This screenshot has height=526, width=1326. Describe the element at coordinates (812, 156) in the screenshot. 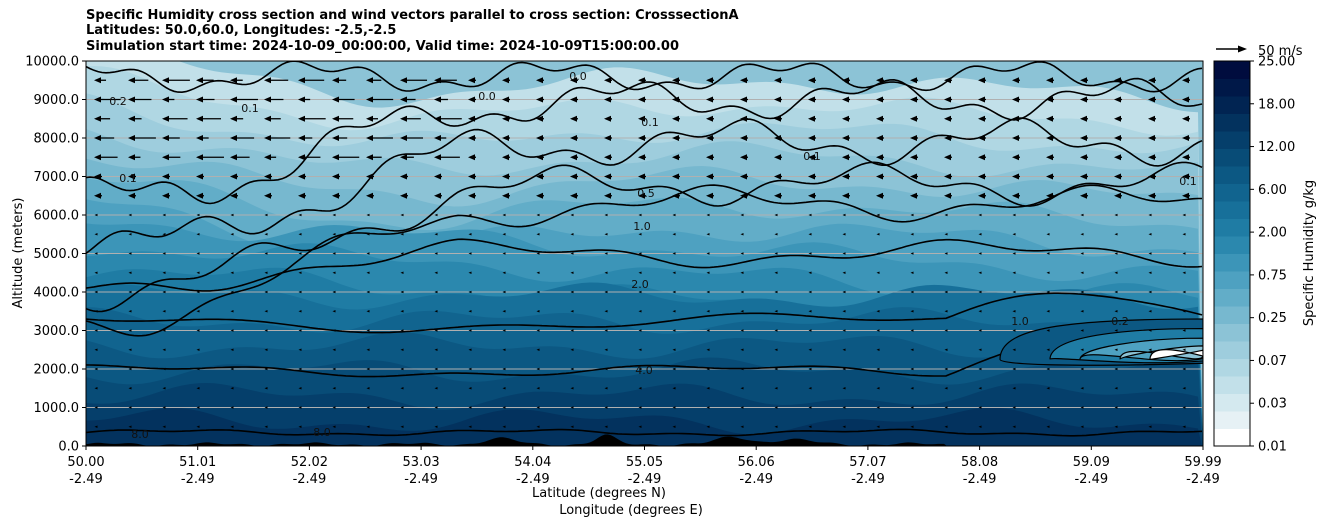

I see `contour-label: 0.1` at that location.